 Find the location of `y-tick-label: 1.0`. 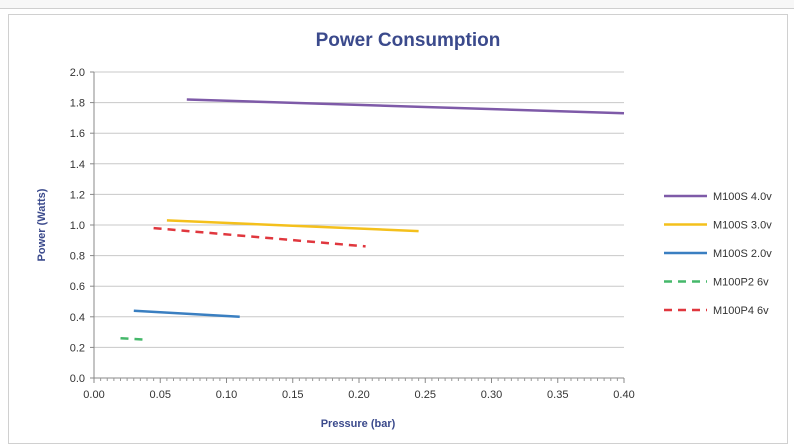

y-tick-label: 1.0 is located at coordinates (77, 226).